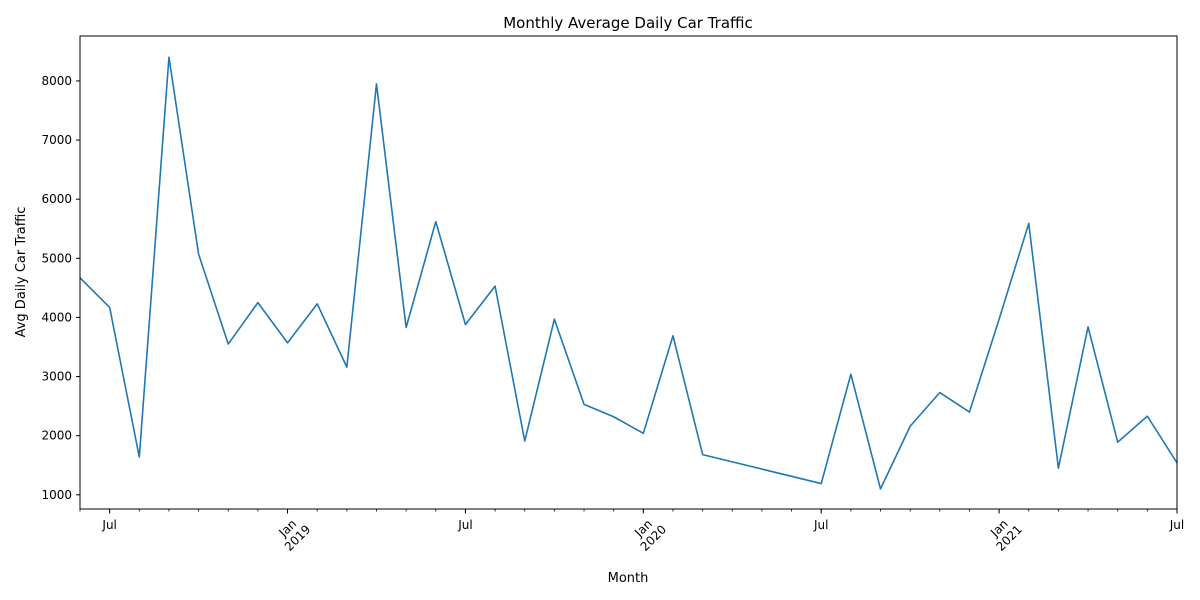 The width and height of the screenshot is (1200, 600). What do you see at coordinates (56, 317) in the screenshot?
I see `y-tick-label: 4000` at bounding box center [56, 317].